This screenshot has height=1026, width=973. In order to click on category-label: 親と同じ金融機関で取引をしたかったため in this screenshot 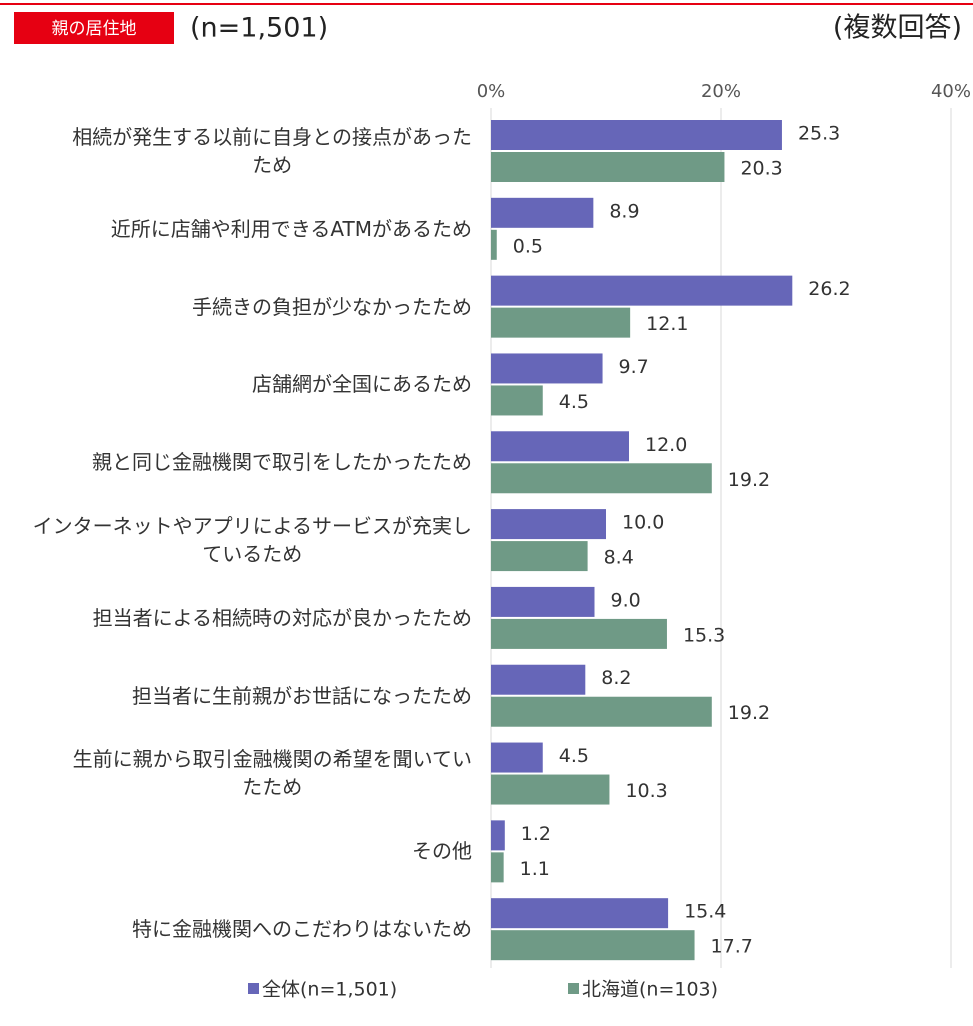, I will do `click(241, 462)`.